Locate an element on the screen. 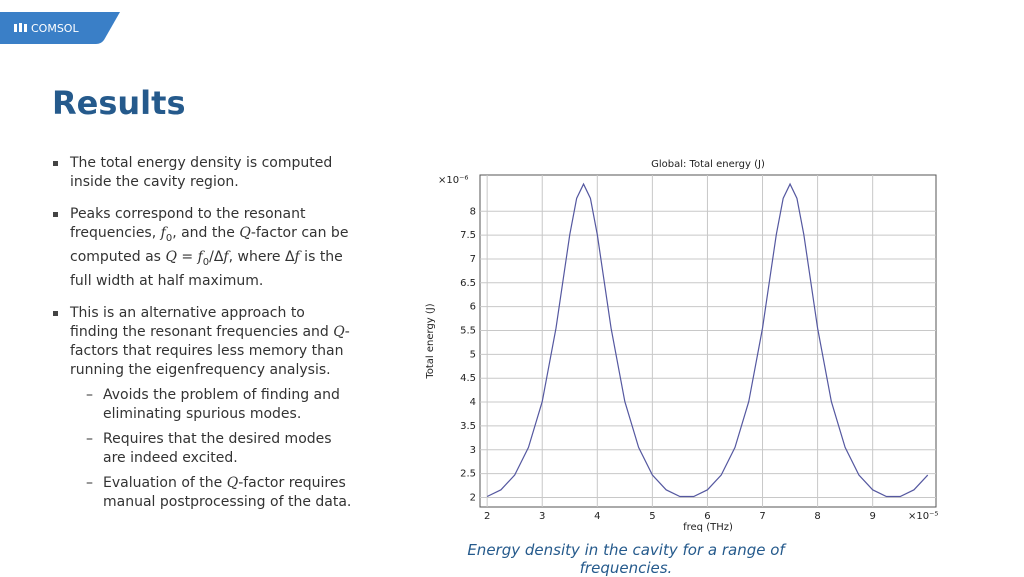  y-tick-label: 4.5 is located at coordinates (468, 378).